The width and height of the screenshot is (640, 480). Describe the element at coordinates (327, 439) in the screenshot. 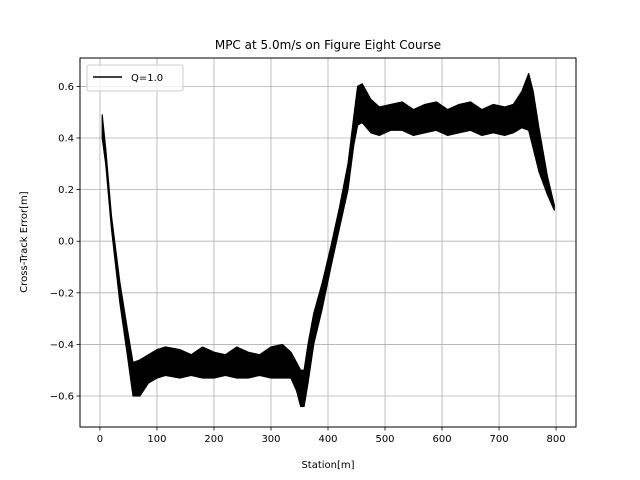

I see `x-tick-label: 400` at that location.